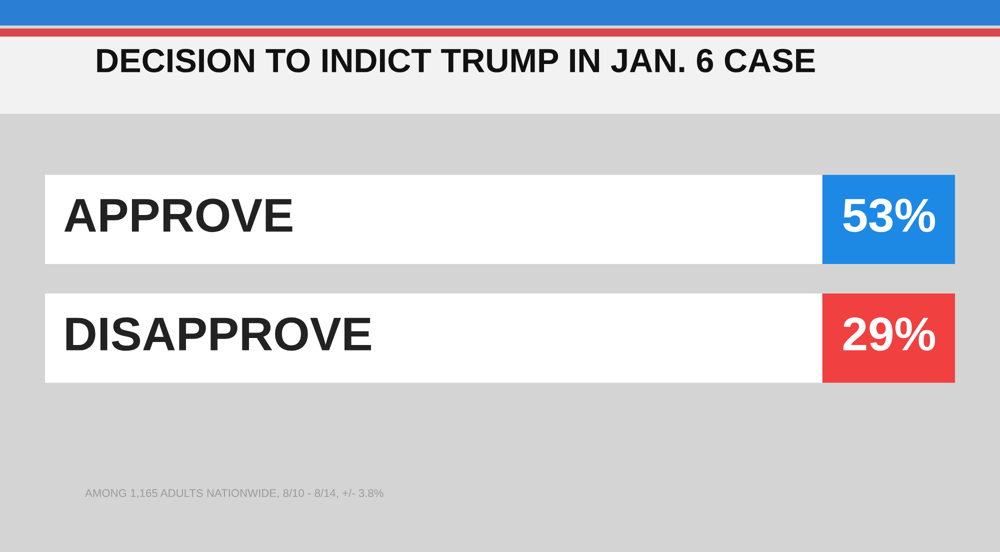  I want to click on text: DECISION TO INDICT TRUMP IN JAN. 6 CASE, so click(456, 60).